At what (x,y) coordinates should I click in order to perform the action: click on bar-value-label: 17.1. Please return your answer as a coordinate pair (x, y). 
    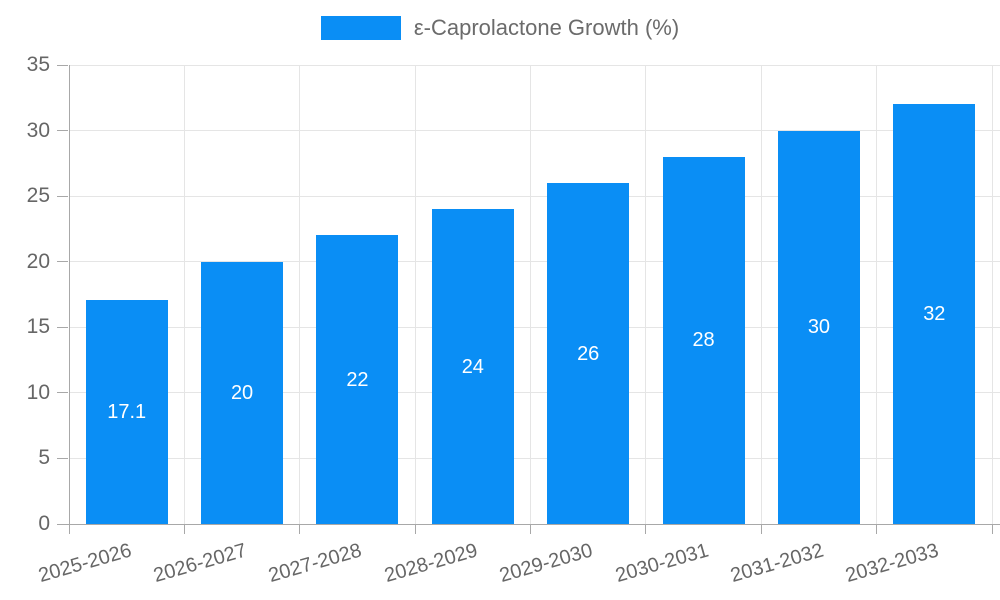
    Looking at the image, I should click on (127, 411).